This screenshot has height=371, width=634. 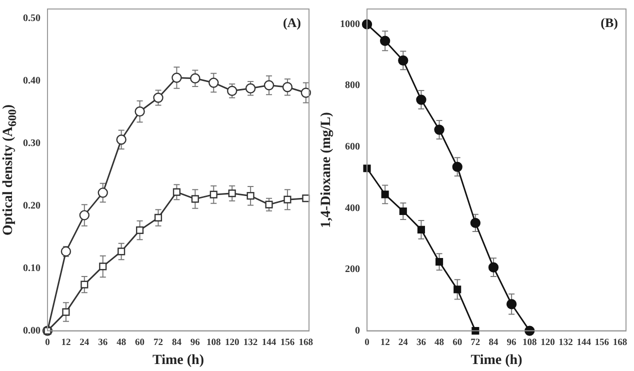 I want to click on annotation: (A), so click(x=291, y=22).